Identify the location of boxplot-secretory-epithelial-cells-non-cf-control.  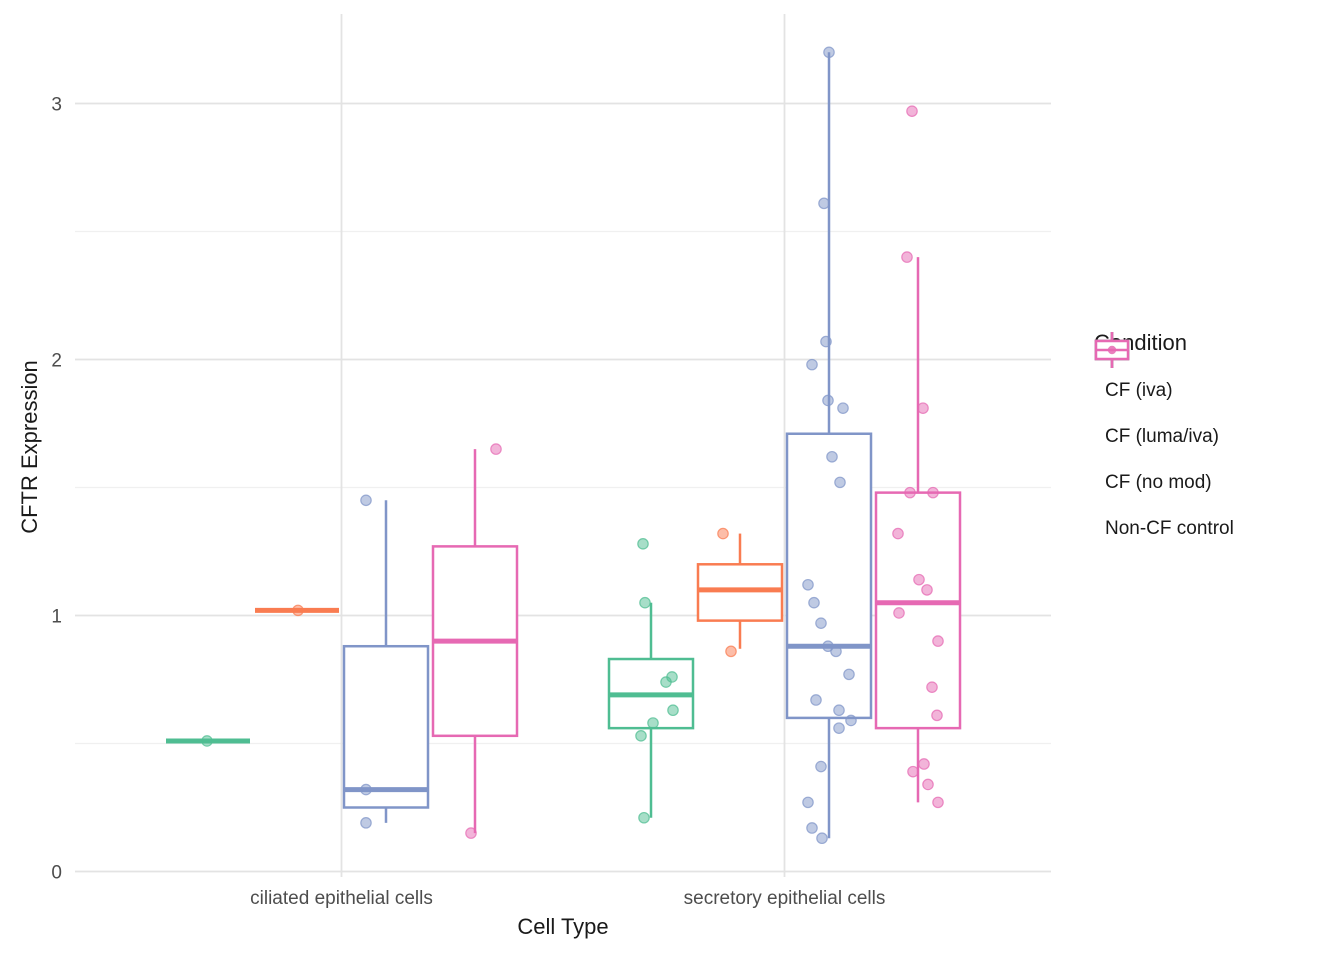
(918, 530).